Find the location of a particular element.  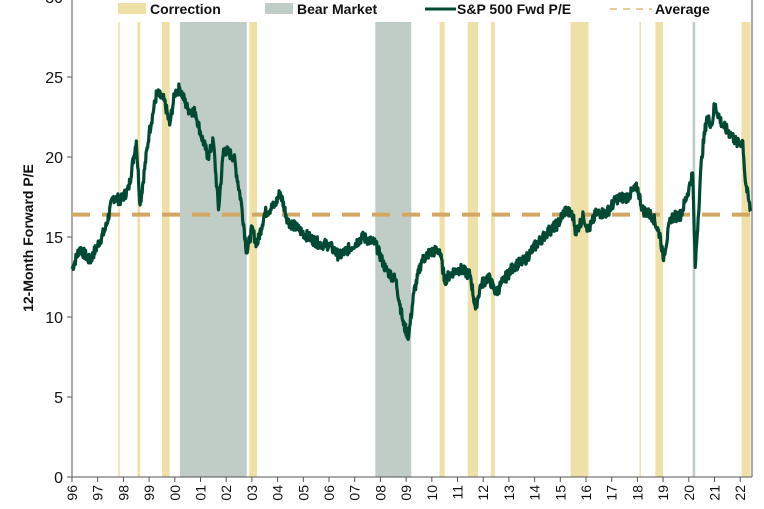

y-tick-label: 5 is located at coordinates (58, 398).